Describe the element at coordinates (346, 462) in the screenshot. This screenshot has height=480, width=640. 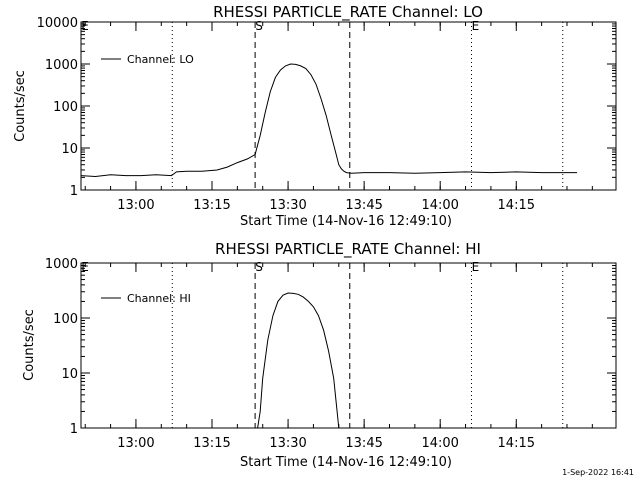
I see `x-axis-label-hi: Start Time (14-Nov-16 12:49:10)` at that location.